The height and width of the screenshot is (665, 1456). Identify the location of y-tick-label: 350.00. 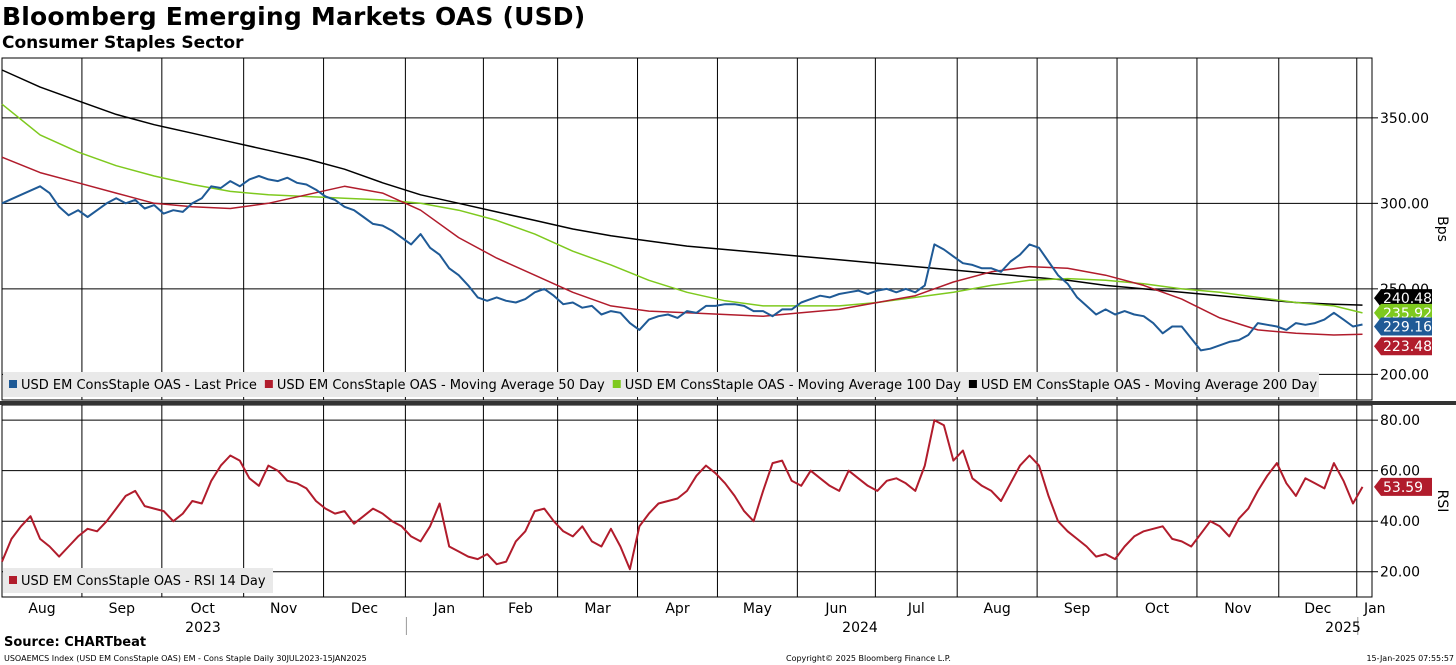
(1404, 119).